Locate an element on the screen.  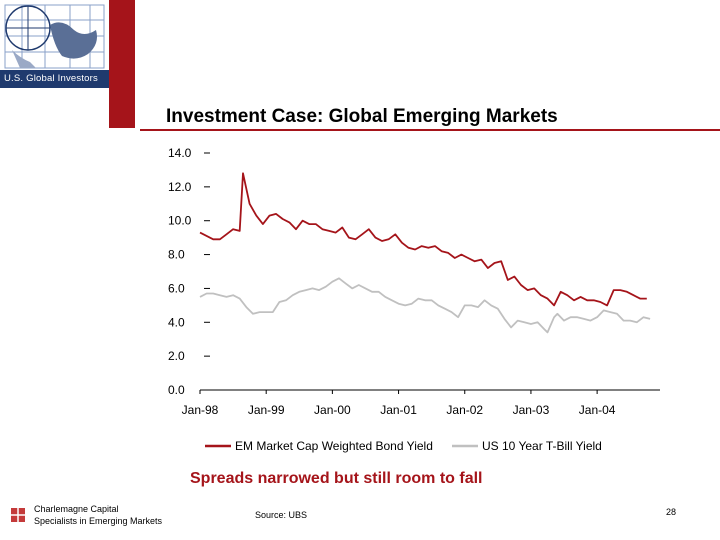
y-tick-label: 2.0 is located at coordinates (176, 356).